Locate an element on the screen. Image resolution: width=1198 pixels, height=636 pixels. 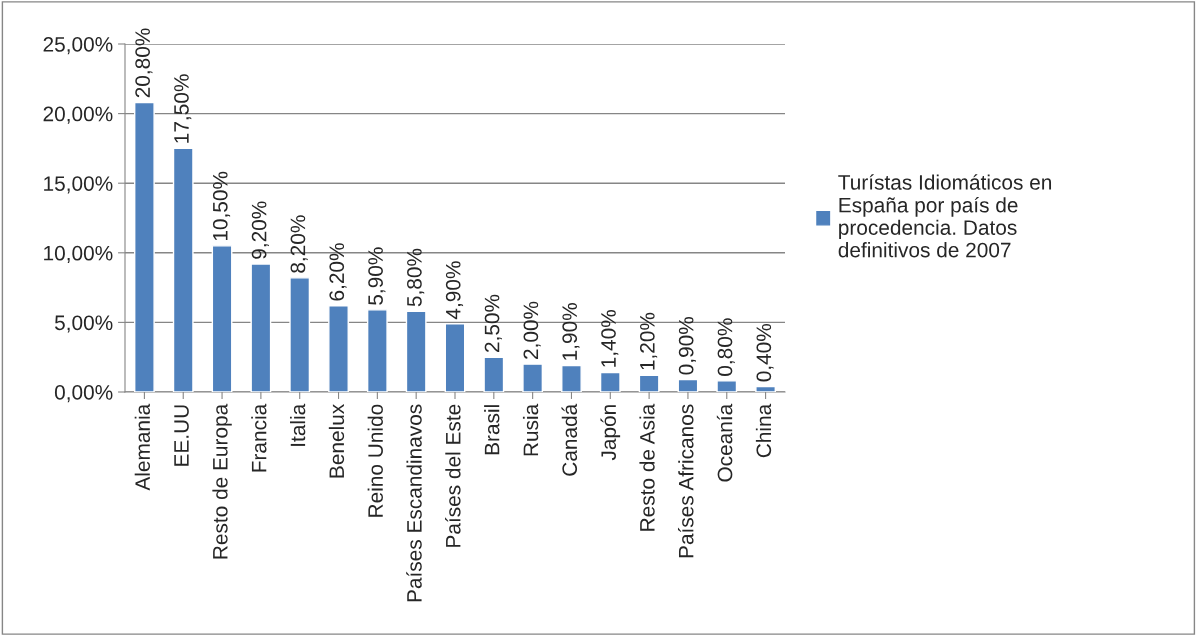
y-tick-label: 10,00% is located at coordinates (78, 254).